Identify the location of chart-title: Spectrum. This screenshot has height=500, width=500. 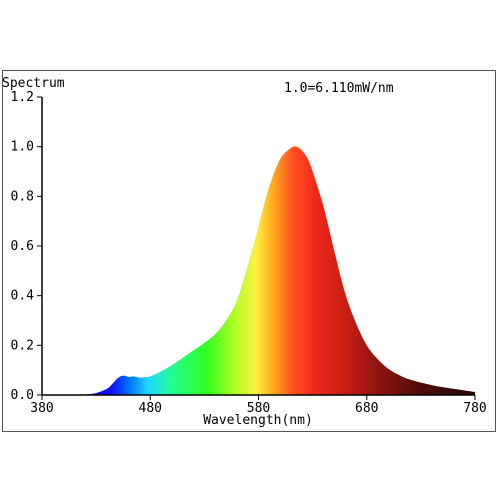
(33, 83).